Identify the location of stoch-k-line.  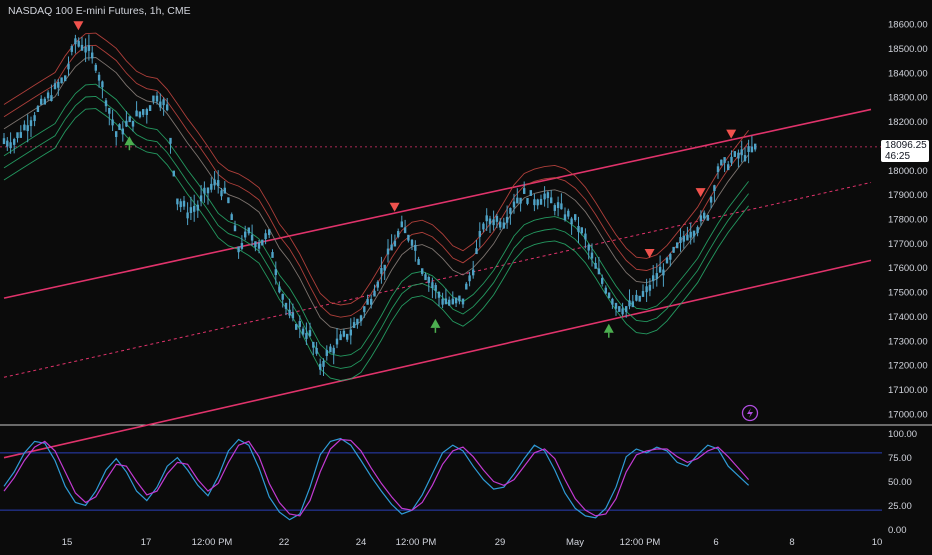
(376, 479).